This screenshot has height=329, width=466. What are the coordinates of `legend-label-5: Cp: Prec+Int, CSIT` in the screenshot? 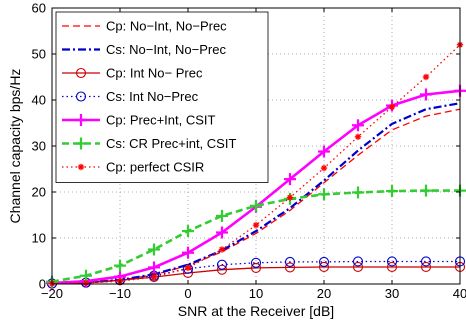 It's located at (161, 120).